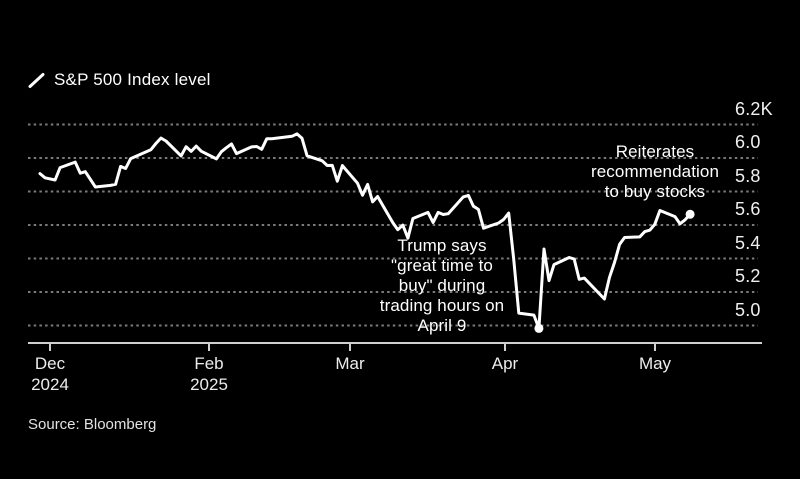 The width and height of the screenshot is (800, 479). I want to click on y-axis-label: 6.0, so click(748, 142).